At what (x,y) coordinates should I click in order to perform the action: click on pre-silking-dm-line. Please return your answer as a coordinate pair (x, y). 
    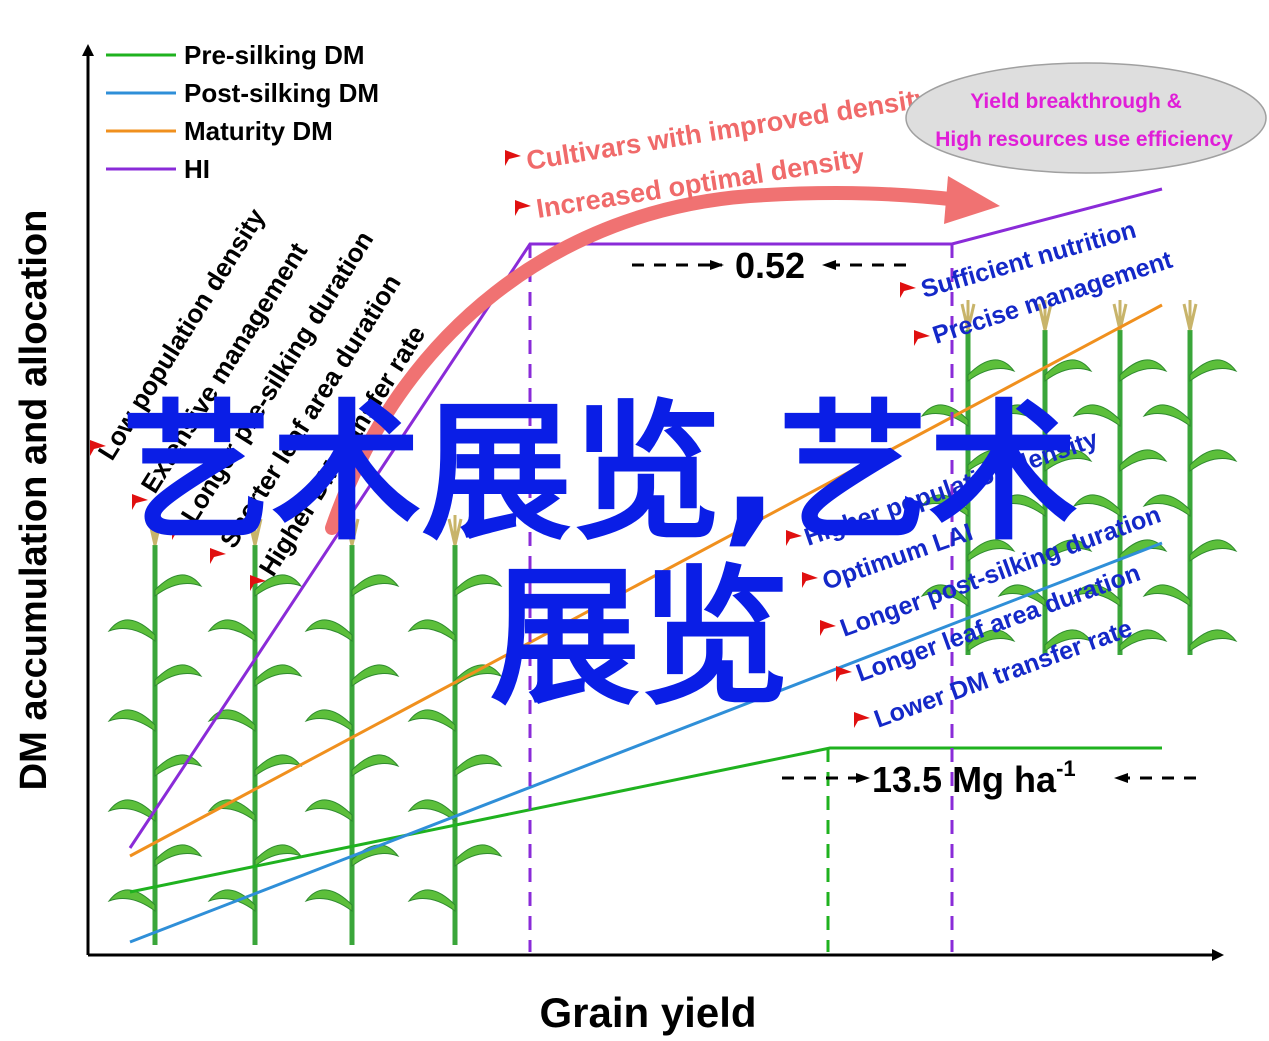
    Looking at the image, I should click on (645, 820).